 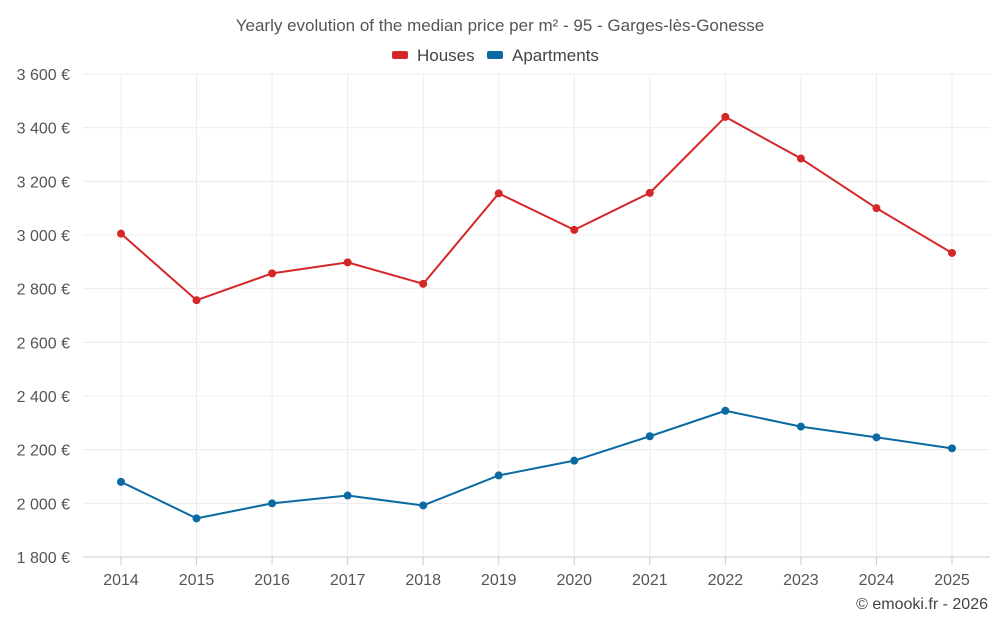 I want to click on x-tick-label: 2024, so click(x=877, y=580).